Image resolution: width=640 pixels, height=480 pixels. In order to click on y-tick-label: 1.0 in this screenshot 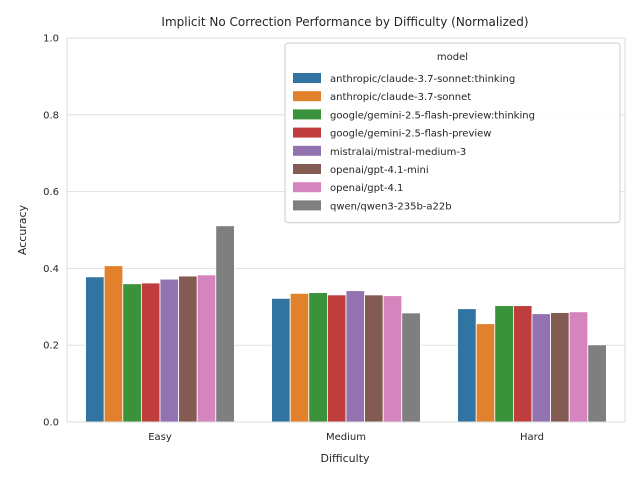, I will do `click(51, 39)`.